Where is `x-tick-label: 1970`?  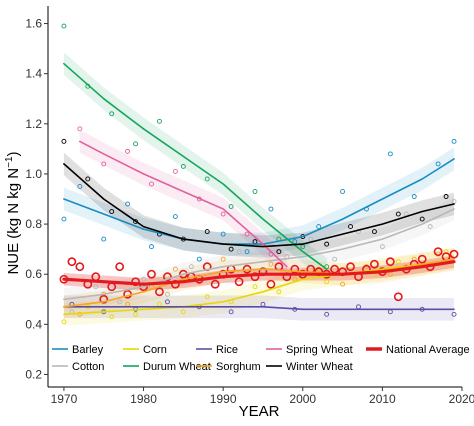
x-tick-label: 1970 is located at coordinates (64, 399).